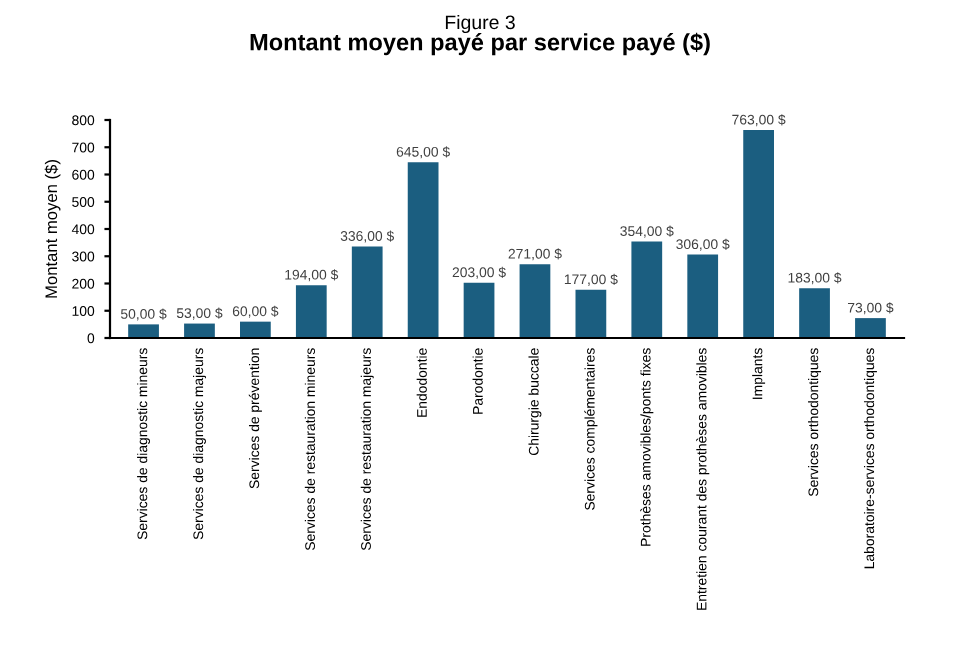  Describe the element at coordinates (480, 24) in the screenshot. I see `chart-title: Figure 3` at that location.